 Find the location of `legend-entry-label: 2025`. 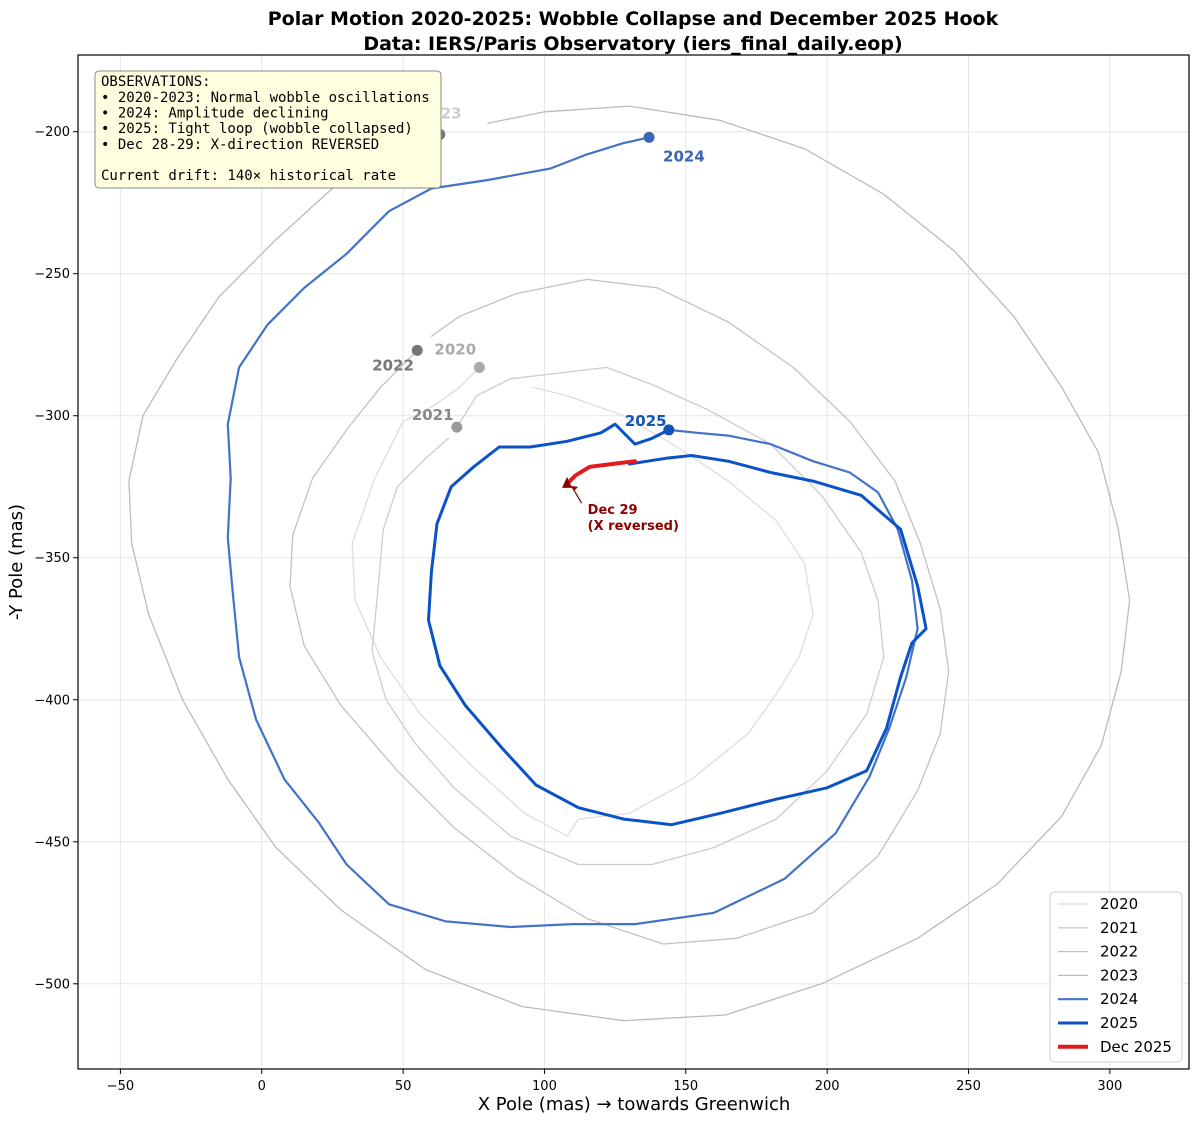

legend-entry-label: 2025 is located at coordinates (1119, 1023).